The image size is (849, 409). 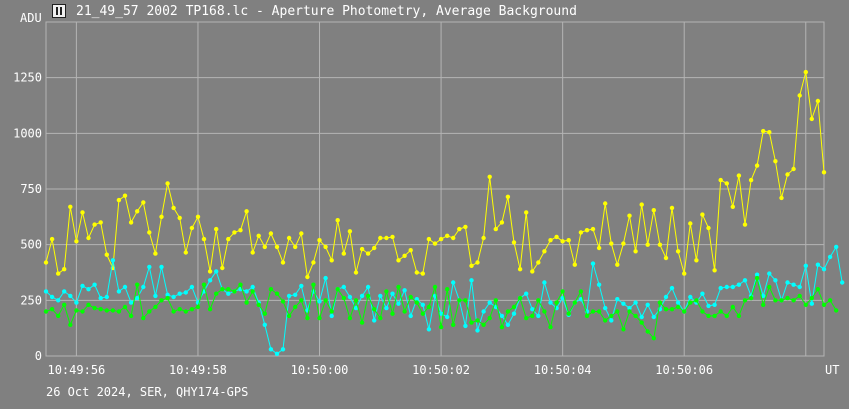 What do you see at coordinates (59, 11) in the screenshot?
I see `app-icon` at bounding box center [59, 11].